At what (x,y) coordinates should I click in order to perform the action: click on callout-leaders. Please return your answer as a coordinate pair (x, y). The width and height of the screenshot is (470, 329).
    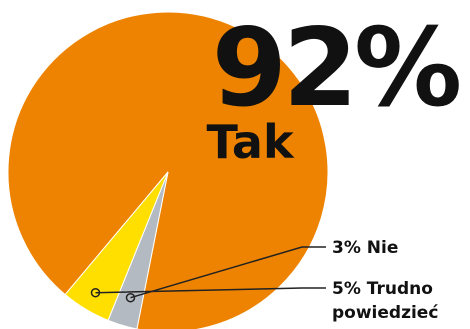
    Looking at the image, I should click on (208, 274).